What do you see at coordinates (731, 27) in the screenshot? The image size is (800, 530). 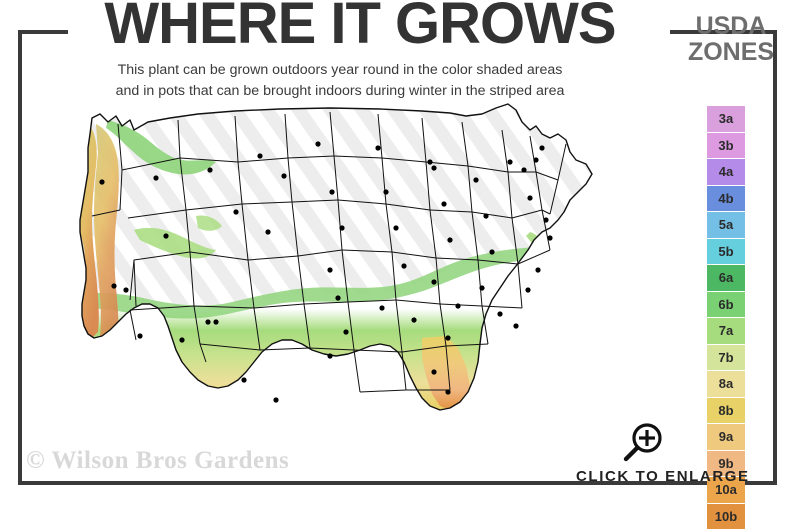 I see `legend-title-line-1: USDA` at bounding box center [731, 27].